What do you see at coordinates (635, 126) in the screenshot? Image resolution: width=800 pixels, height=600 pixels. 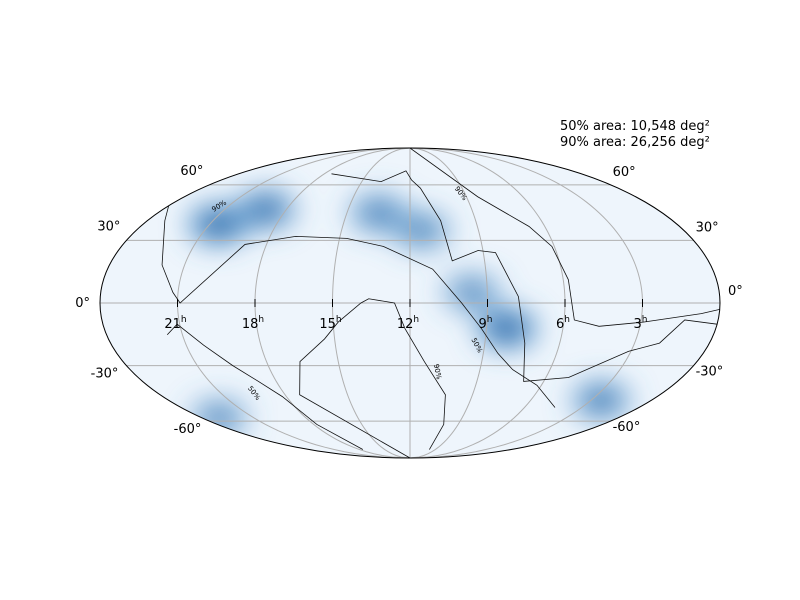 I see `area-50-annotation: 50% area: 10,548 deg²` at bounding box center [635, 126].